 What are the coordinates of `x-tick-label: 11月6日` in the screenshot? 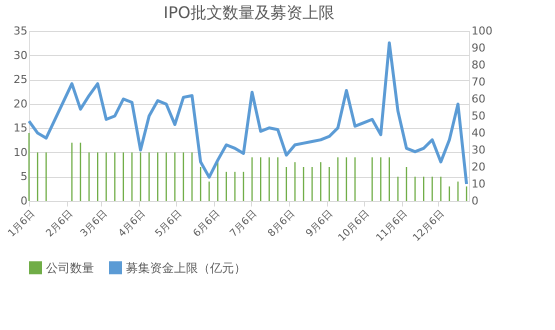 It's located at (392, 226).